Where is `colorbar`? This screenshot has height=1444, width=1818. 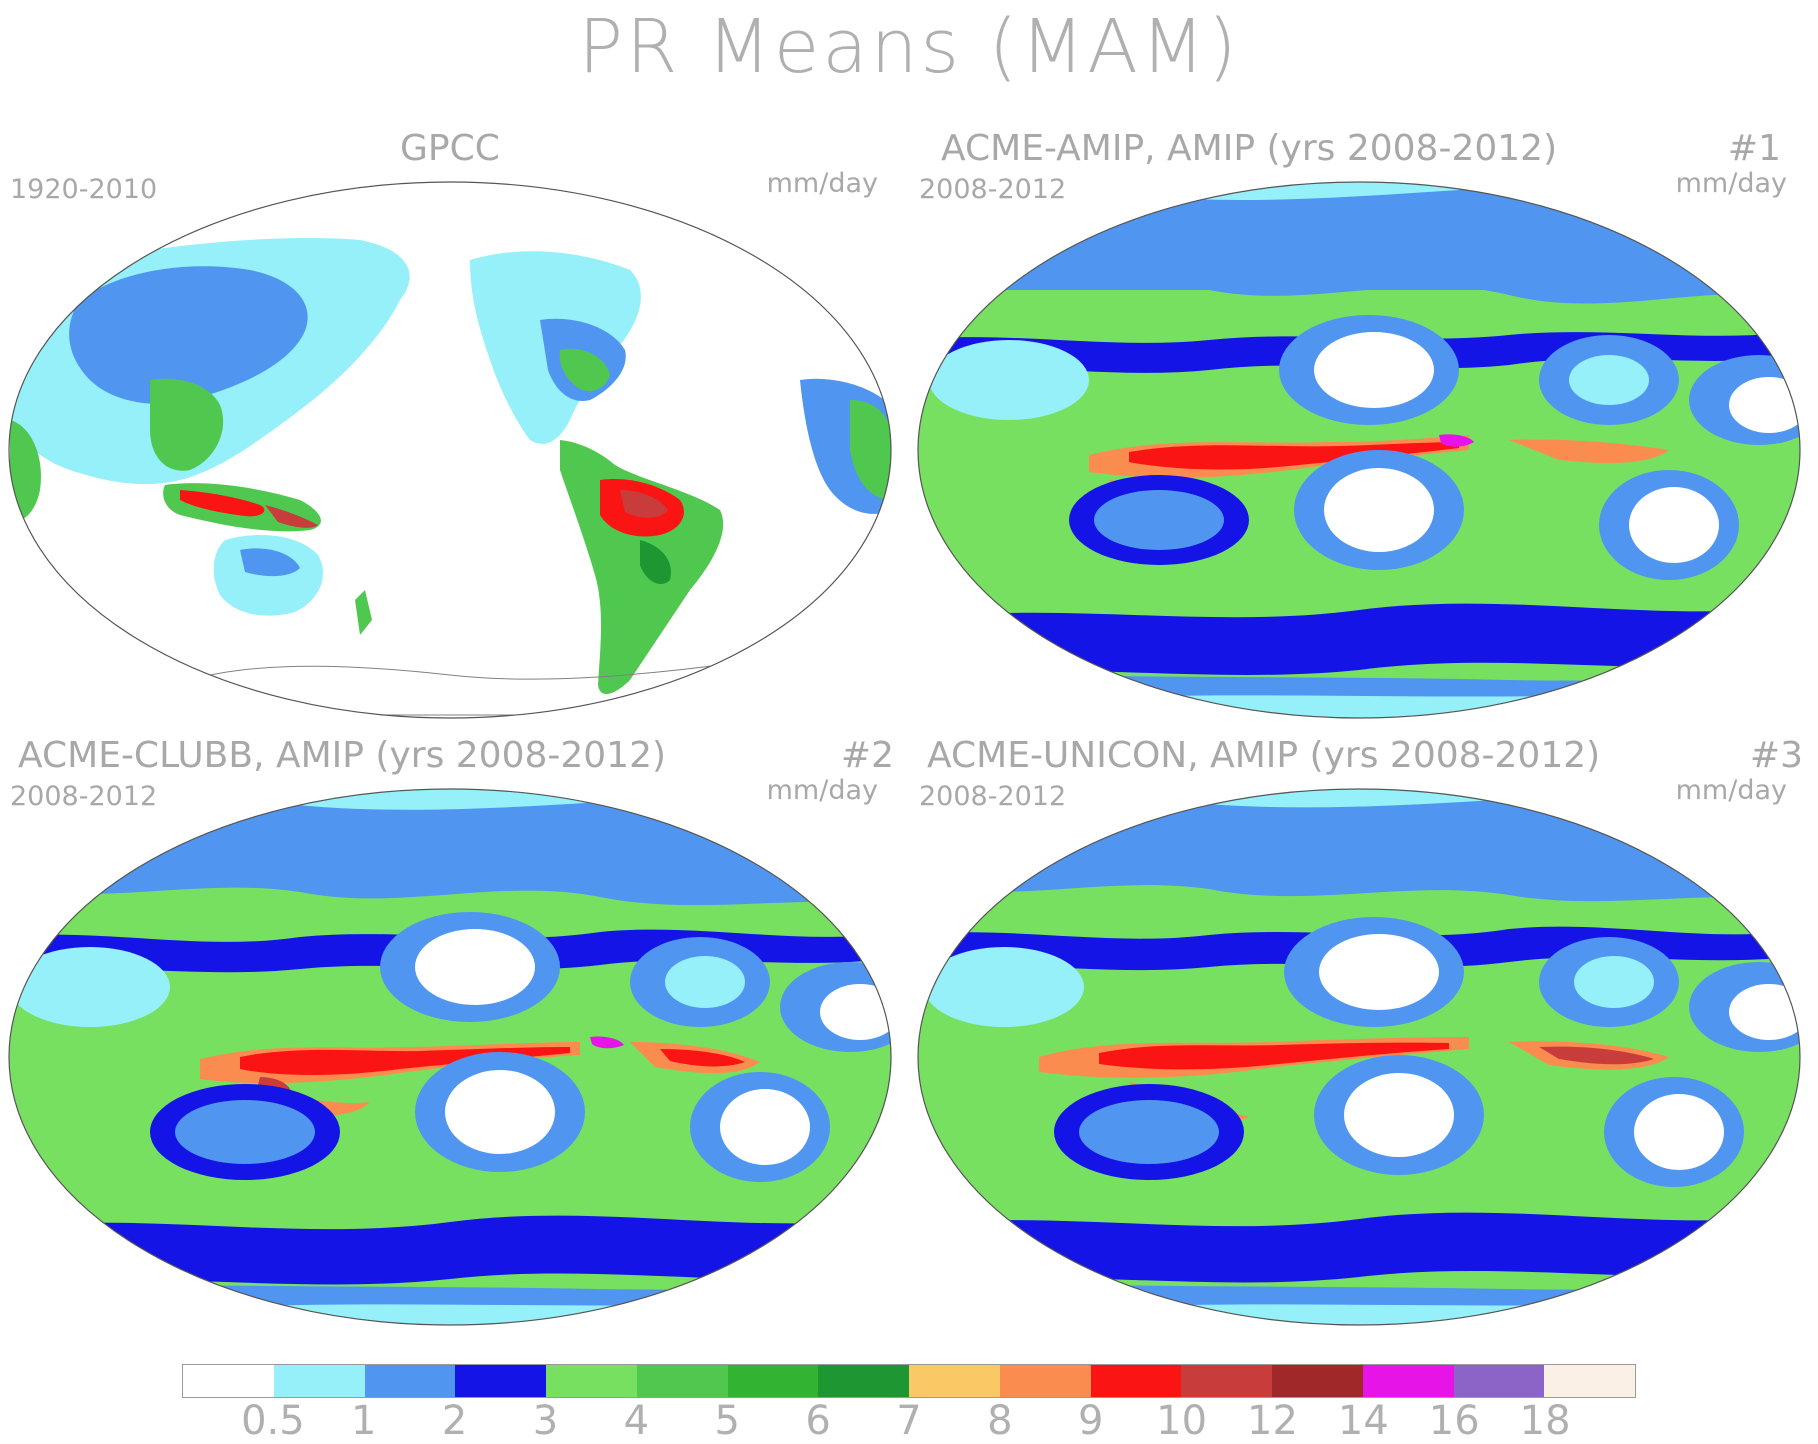 colorbar is located at coordinates (909, 1381).